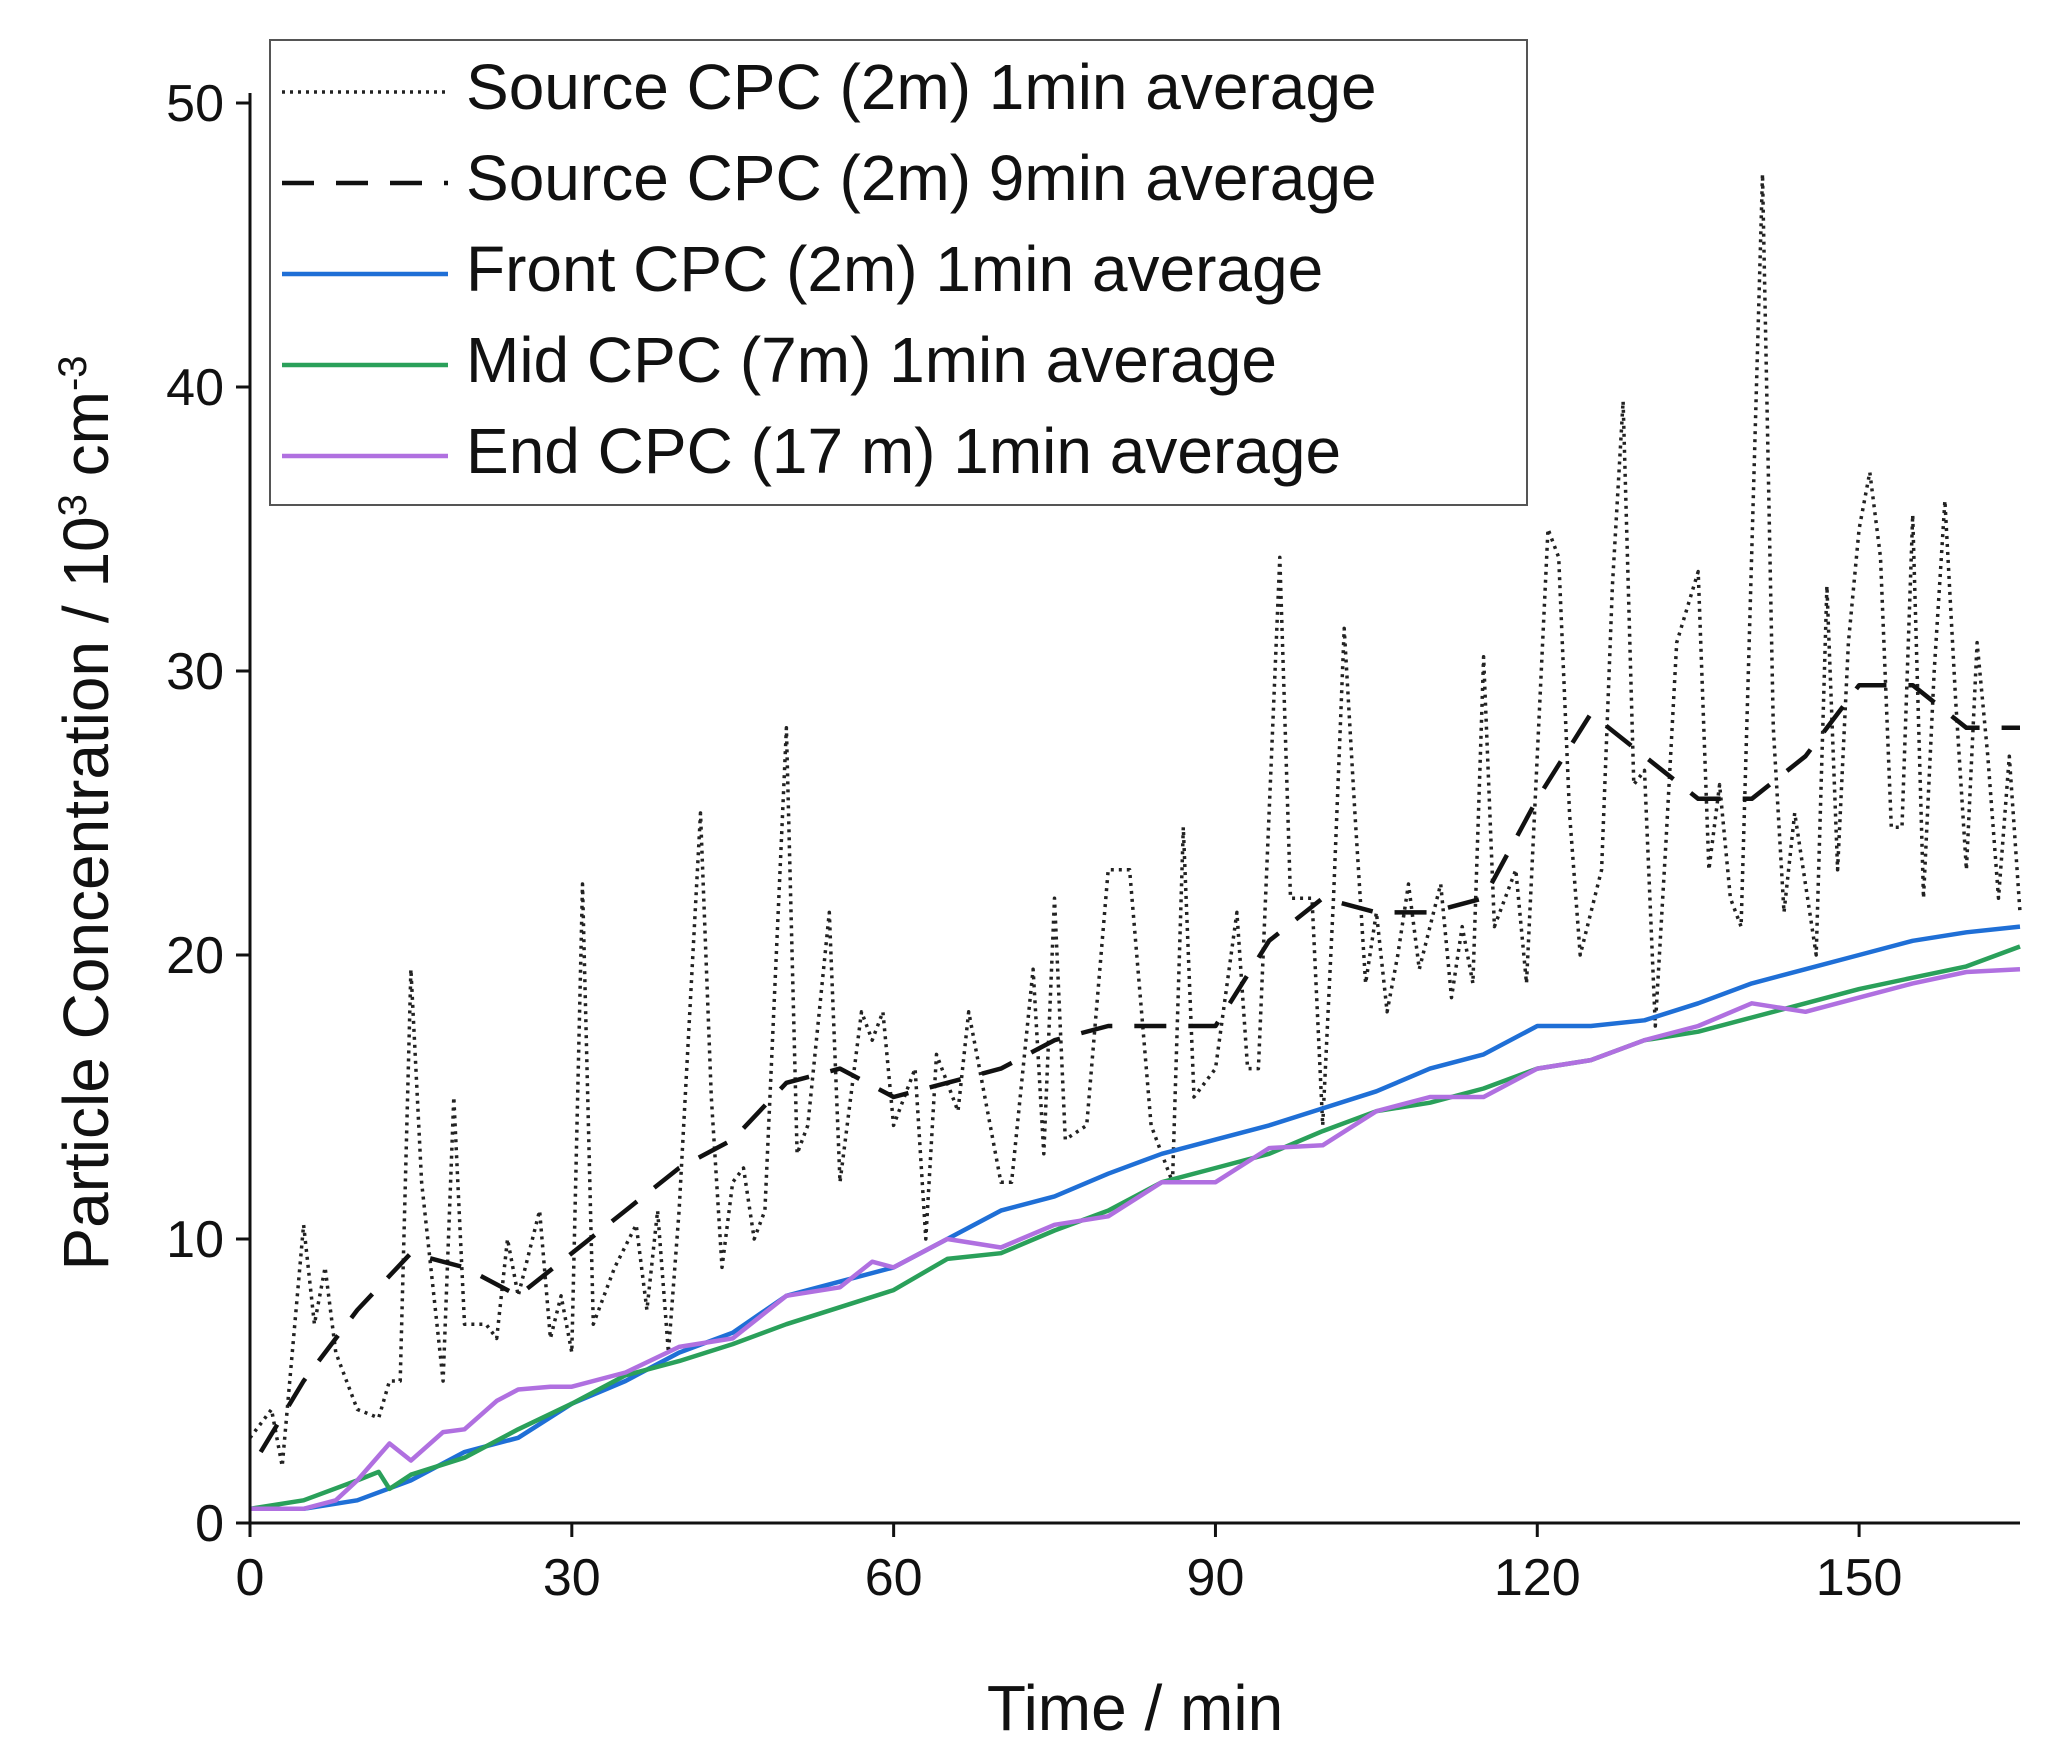 The width and height of the screenshot is (2052, 1743). What do you see at coordinates (1537, 1578) in the screenshot?
I see `x-tick-label: 120` at bounding box center [1537, 1578].